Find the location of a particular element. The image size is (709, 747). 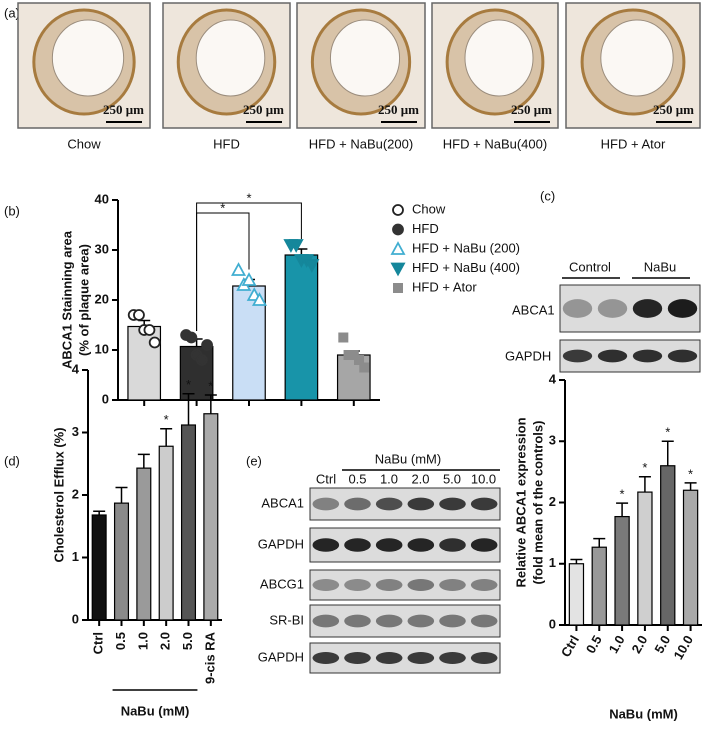

y-tick-label: 4 is located at coordinates (76, 368).